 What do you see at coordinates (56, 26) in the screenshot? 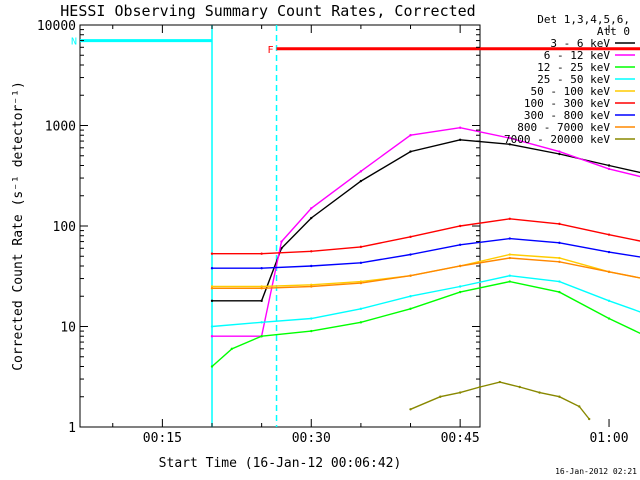
I see `y-tick-label: 10000` at bounding box center [56, 26].